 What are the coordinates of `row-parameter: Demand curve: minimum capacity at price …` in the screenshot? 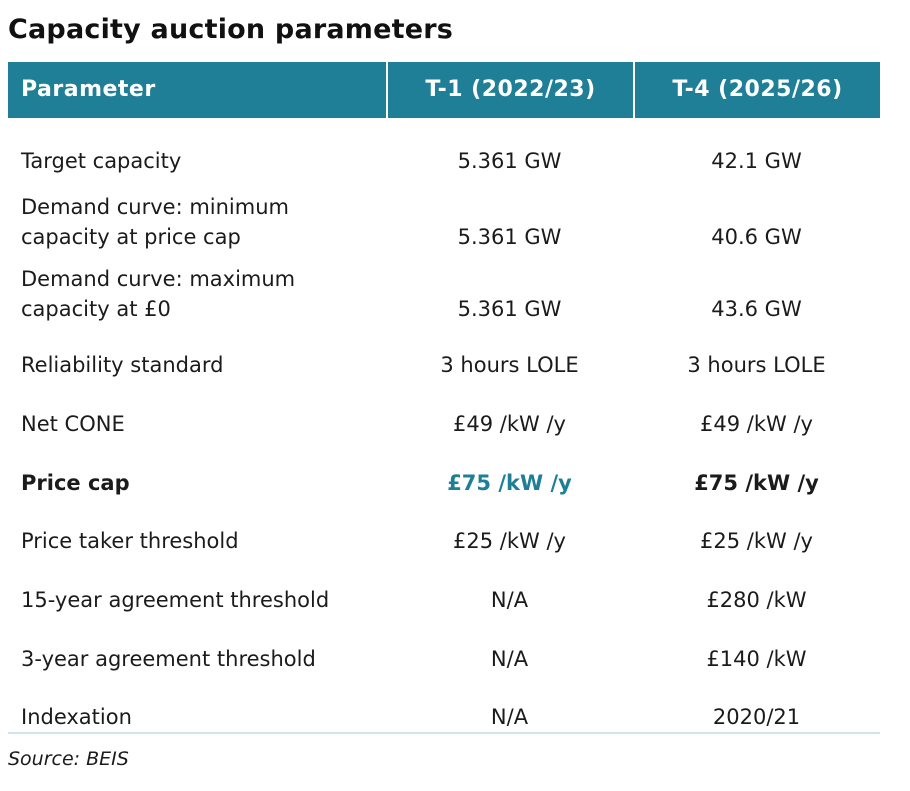 It's located at (155, 222).